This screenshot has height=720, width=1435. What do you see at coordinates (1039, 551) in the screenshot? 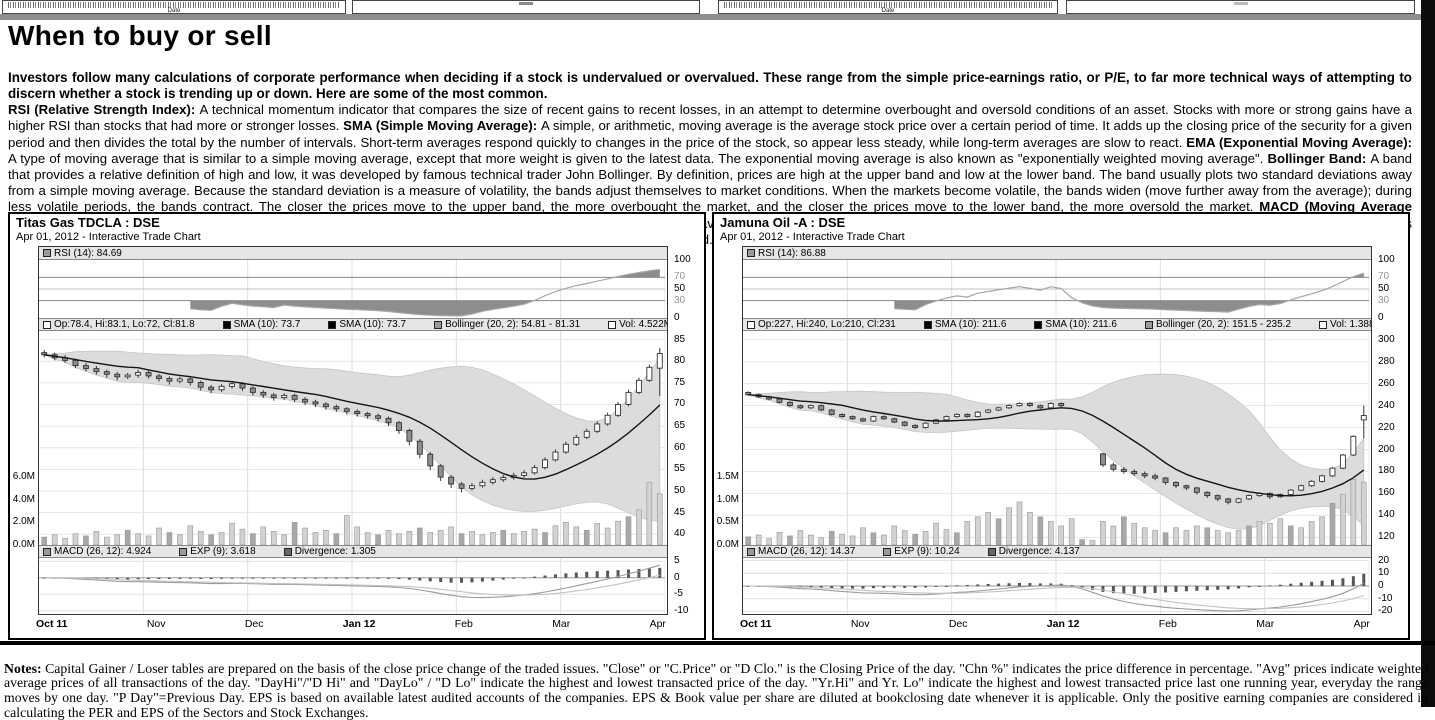
I see `divergence-legend-text: Divergence: 4.137` at bounding box center [1039, 551].